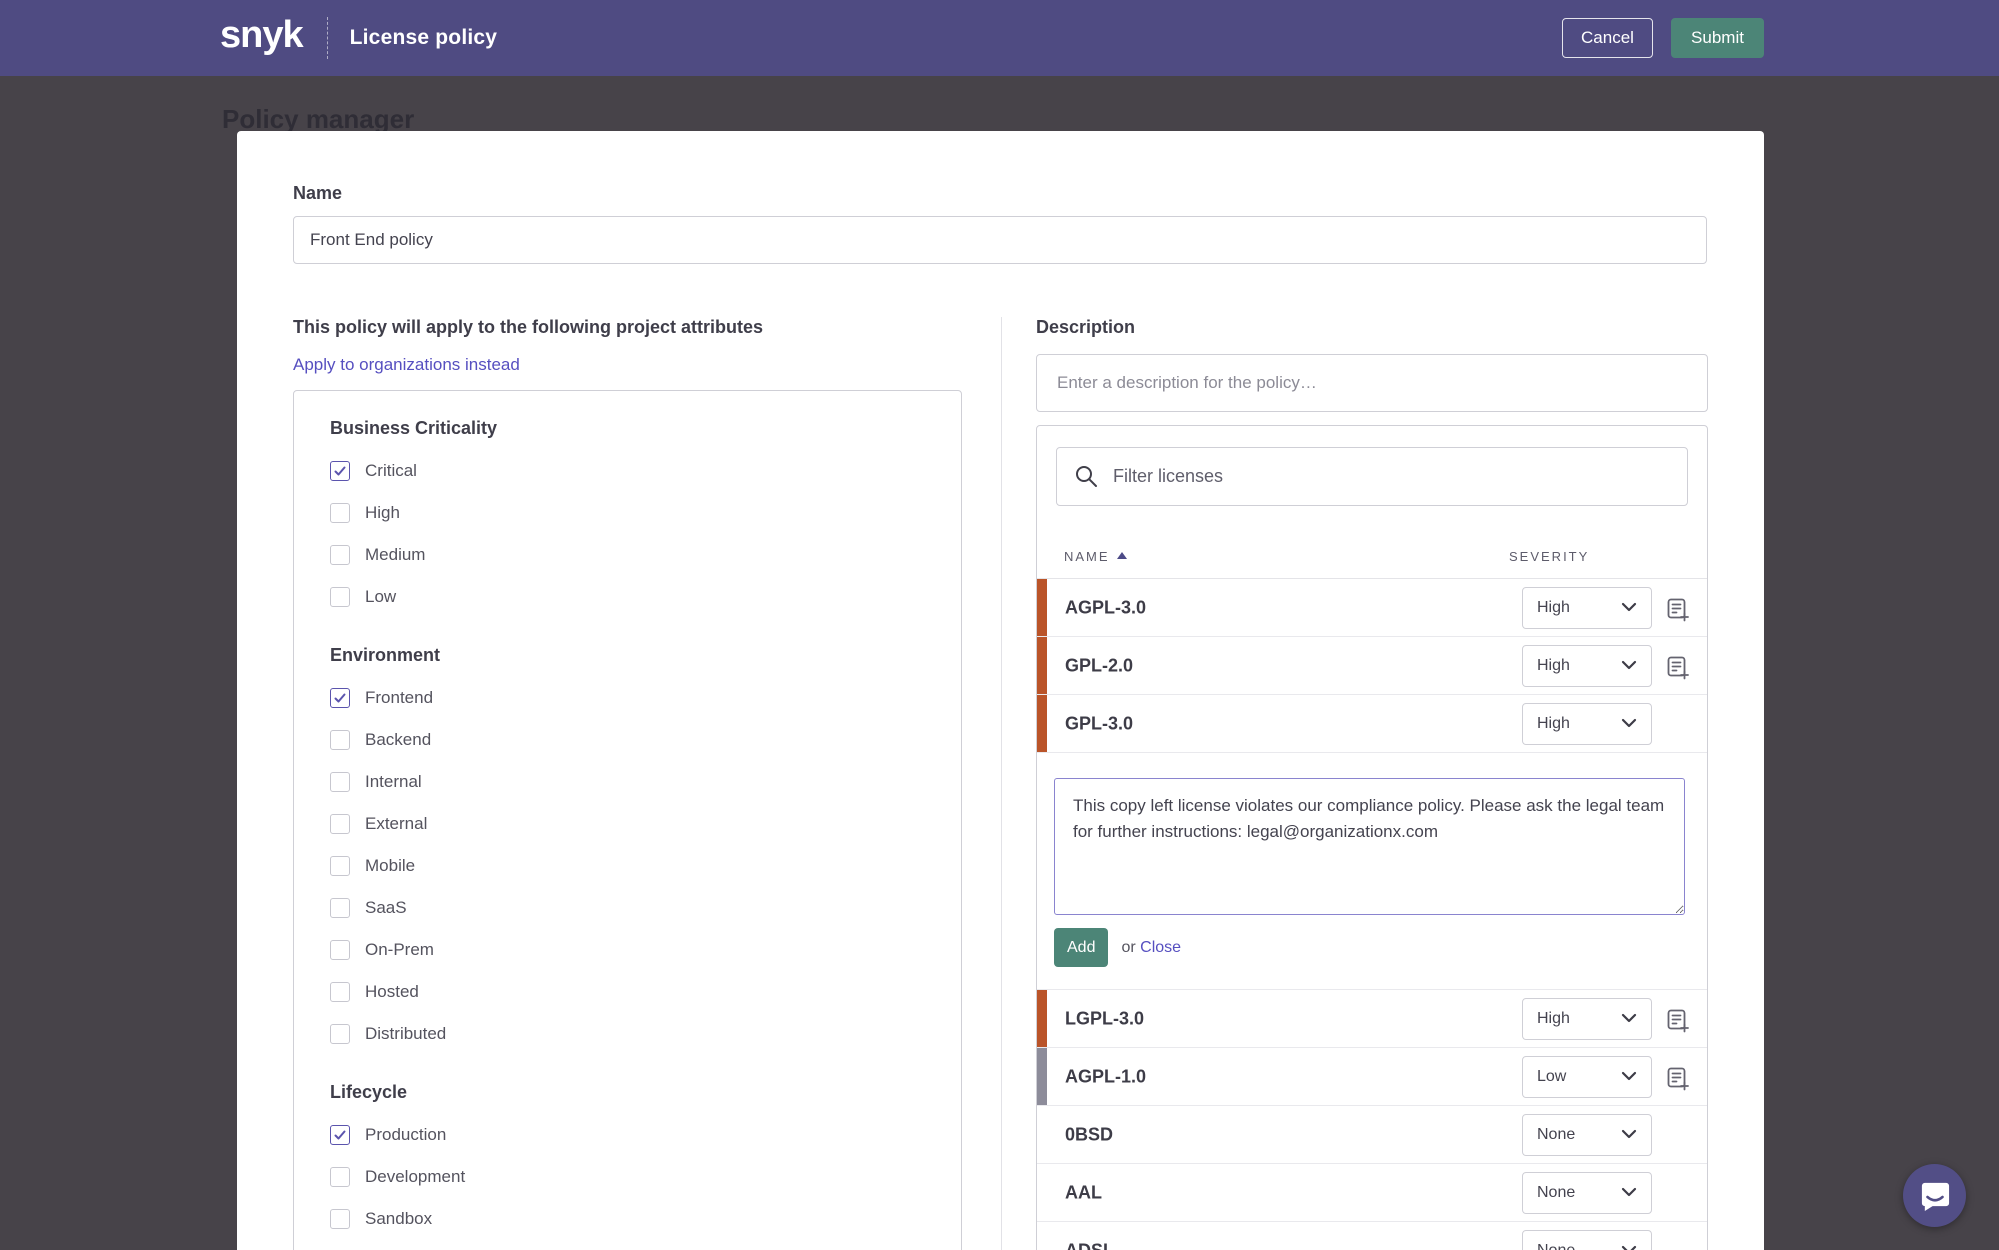  What do you see at coordinates (1086, 327) in the screenshot?
I see `description-label: Description` at bounding box center [1086, 327].